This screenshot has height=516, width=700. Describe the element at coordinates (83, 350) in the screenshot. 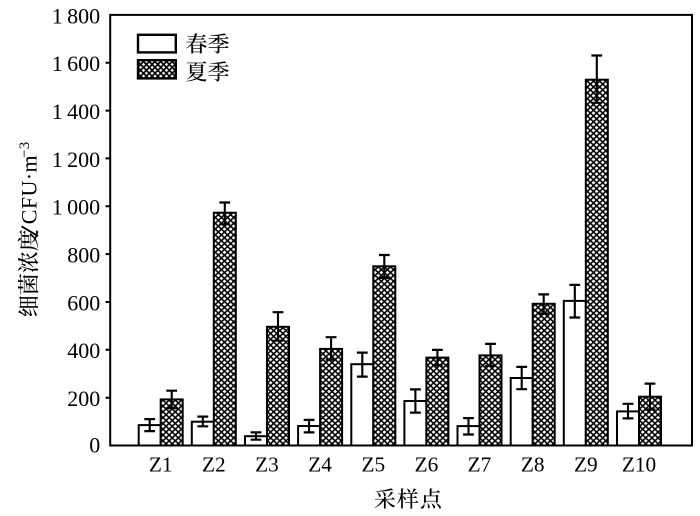

I see `svg-text: 400` at that location.